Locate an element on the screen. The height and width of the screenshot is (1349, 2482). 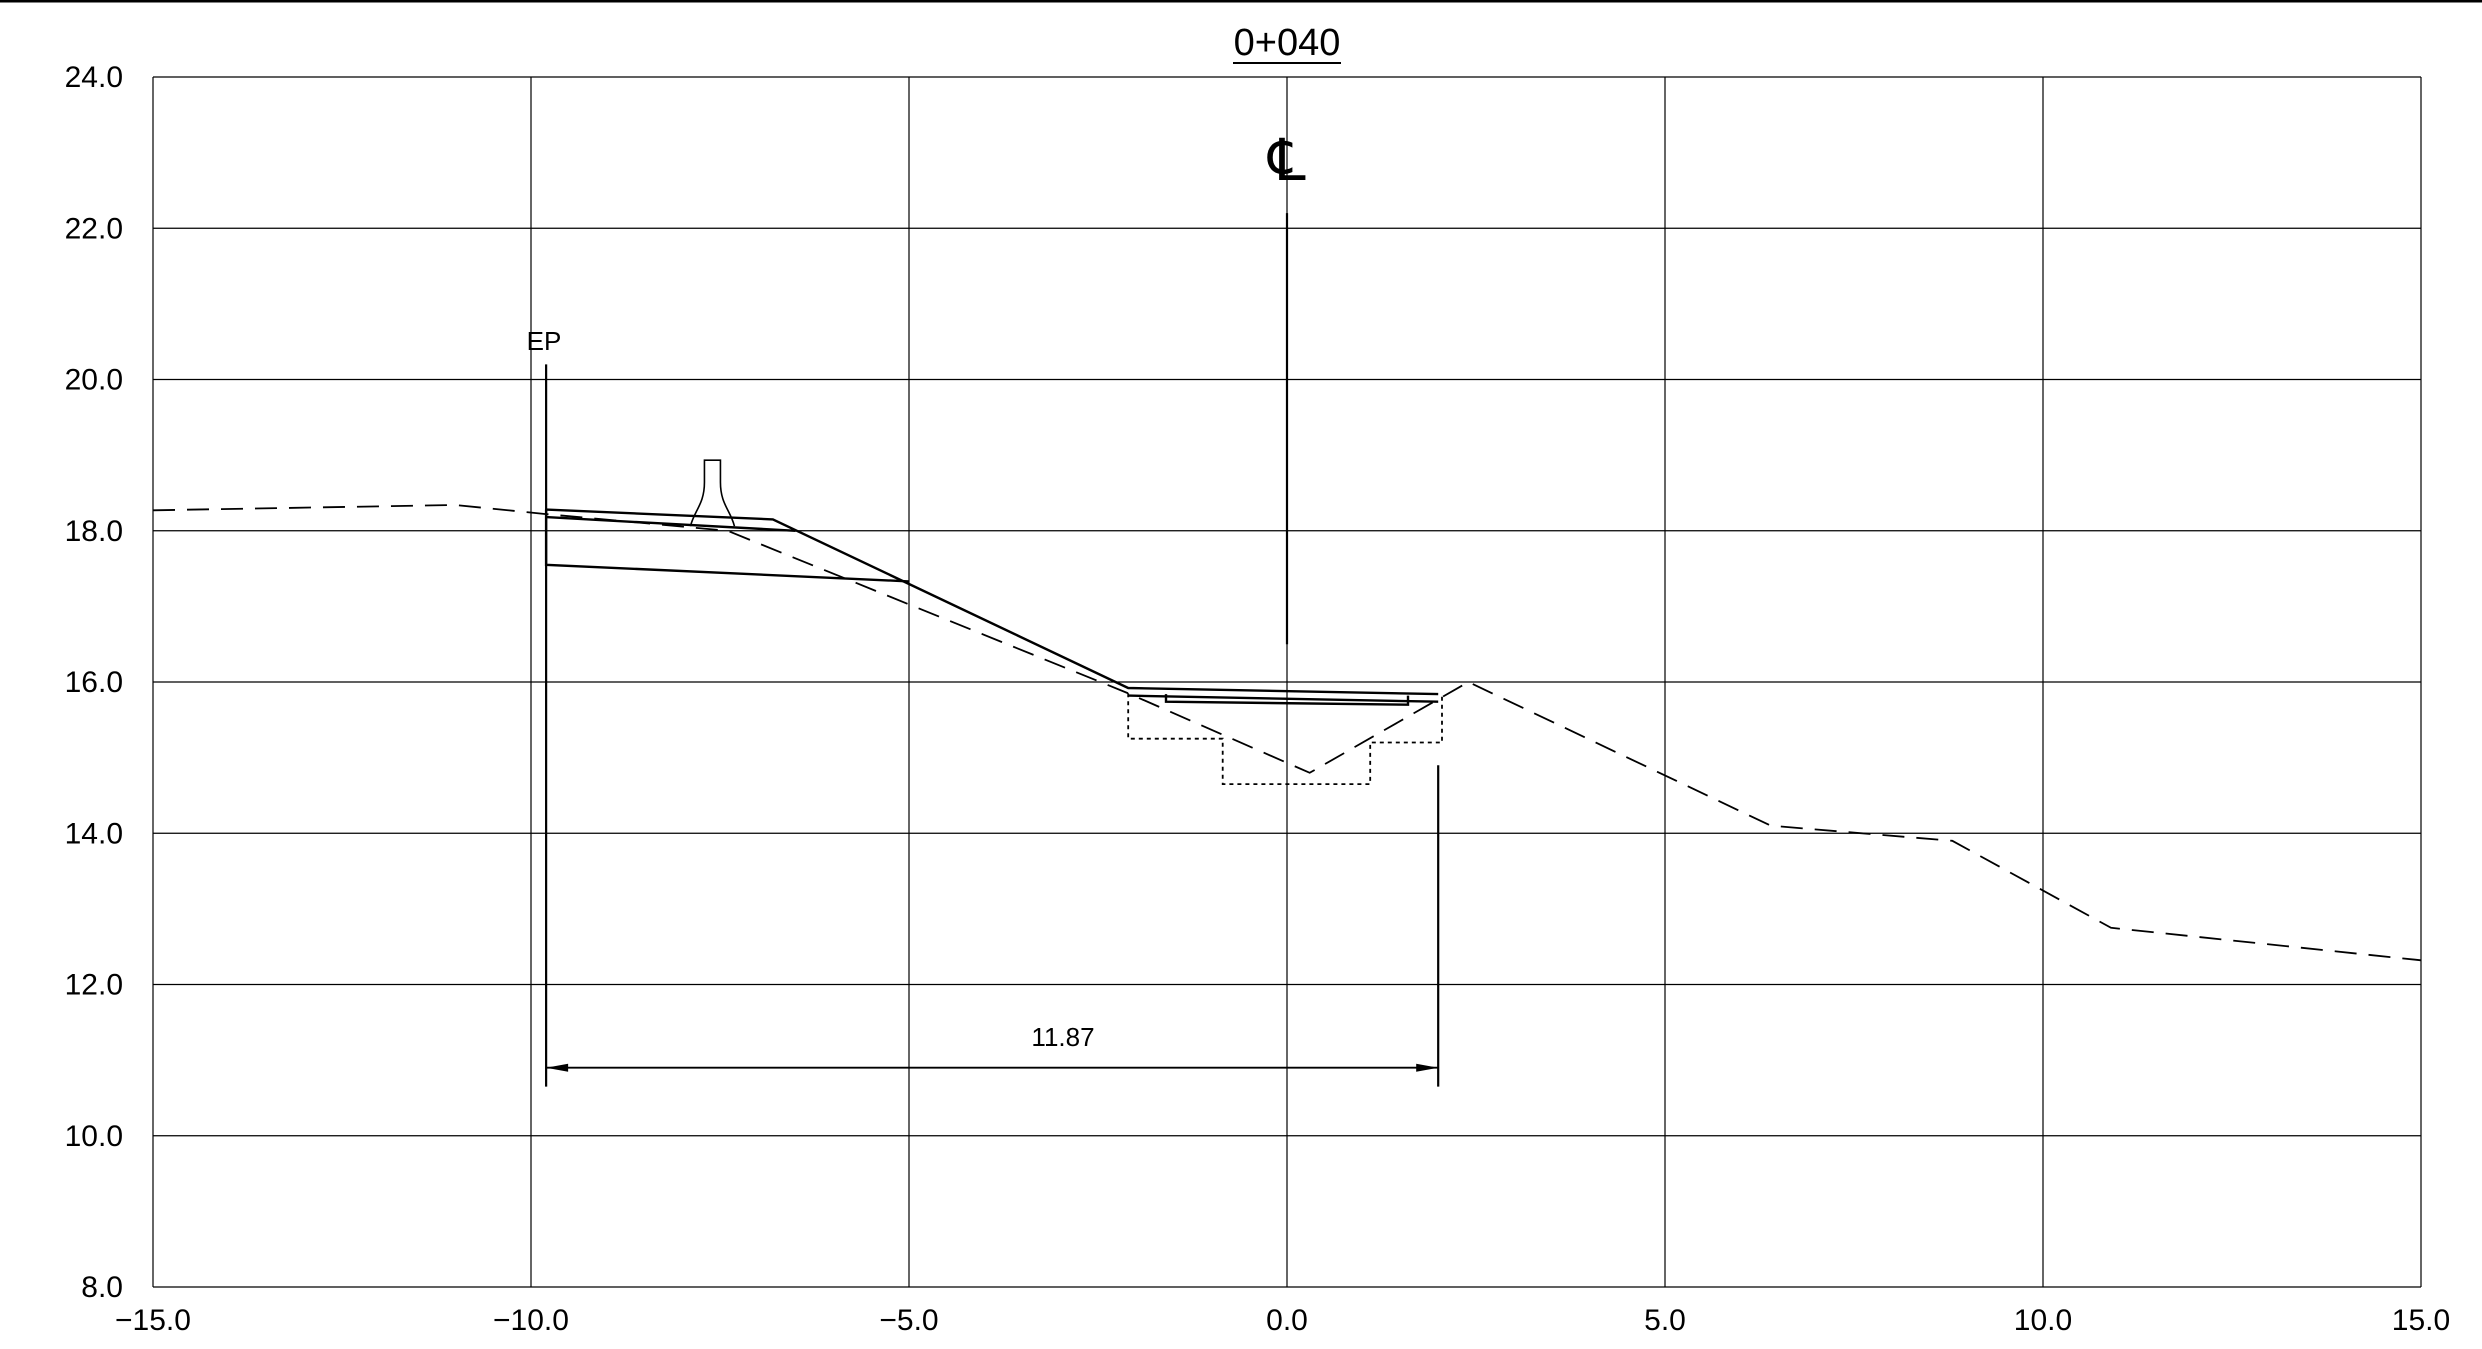
x-tick-label-0: −15.0 is located at coordinates (153, 1320).